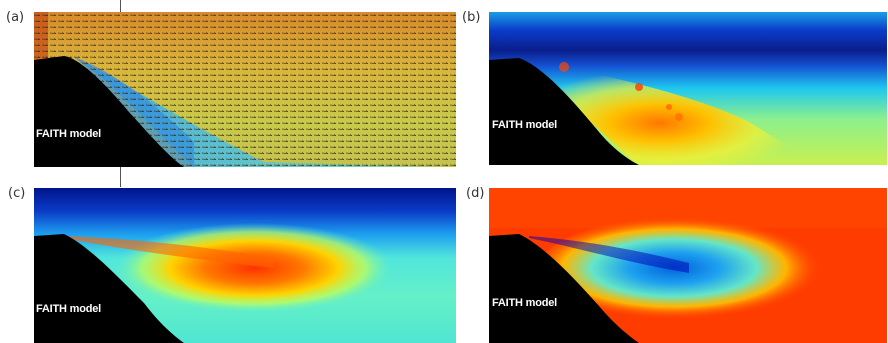 This screenshot has width=888, height=343. I want to click on panel-a-letter: (a), so click(15, 17).